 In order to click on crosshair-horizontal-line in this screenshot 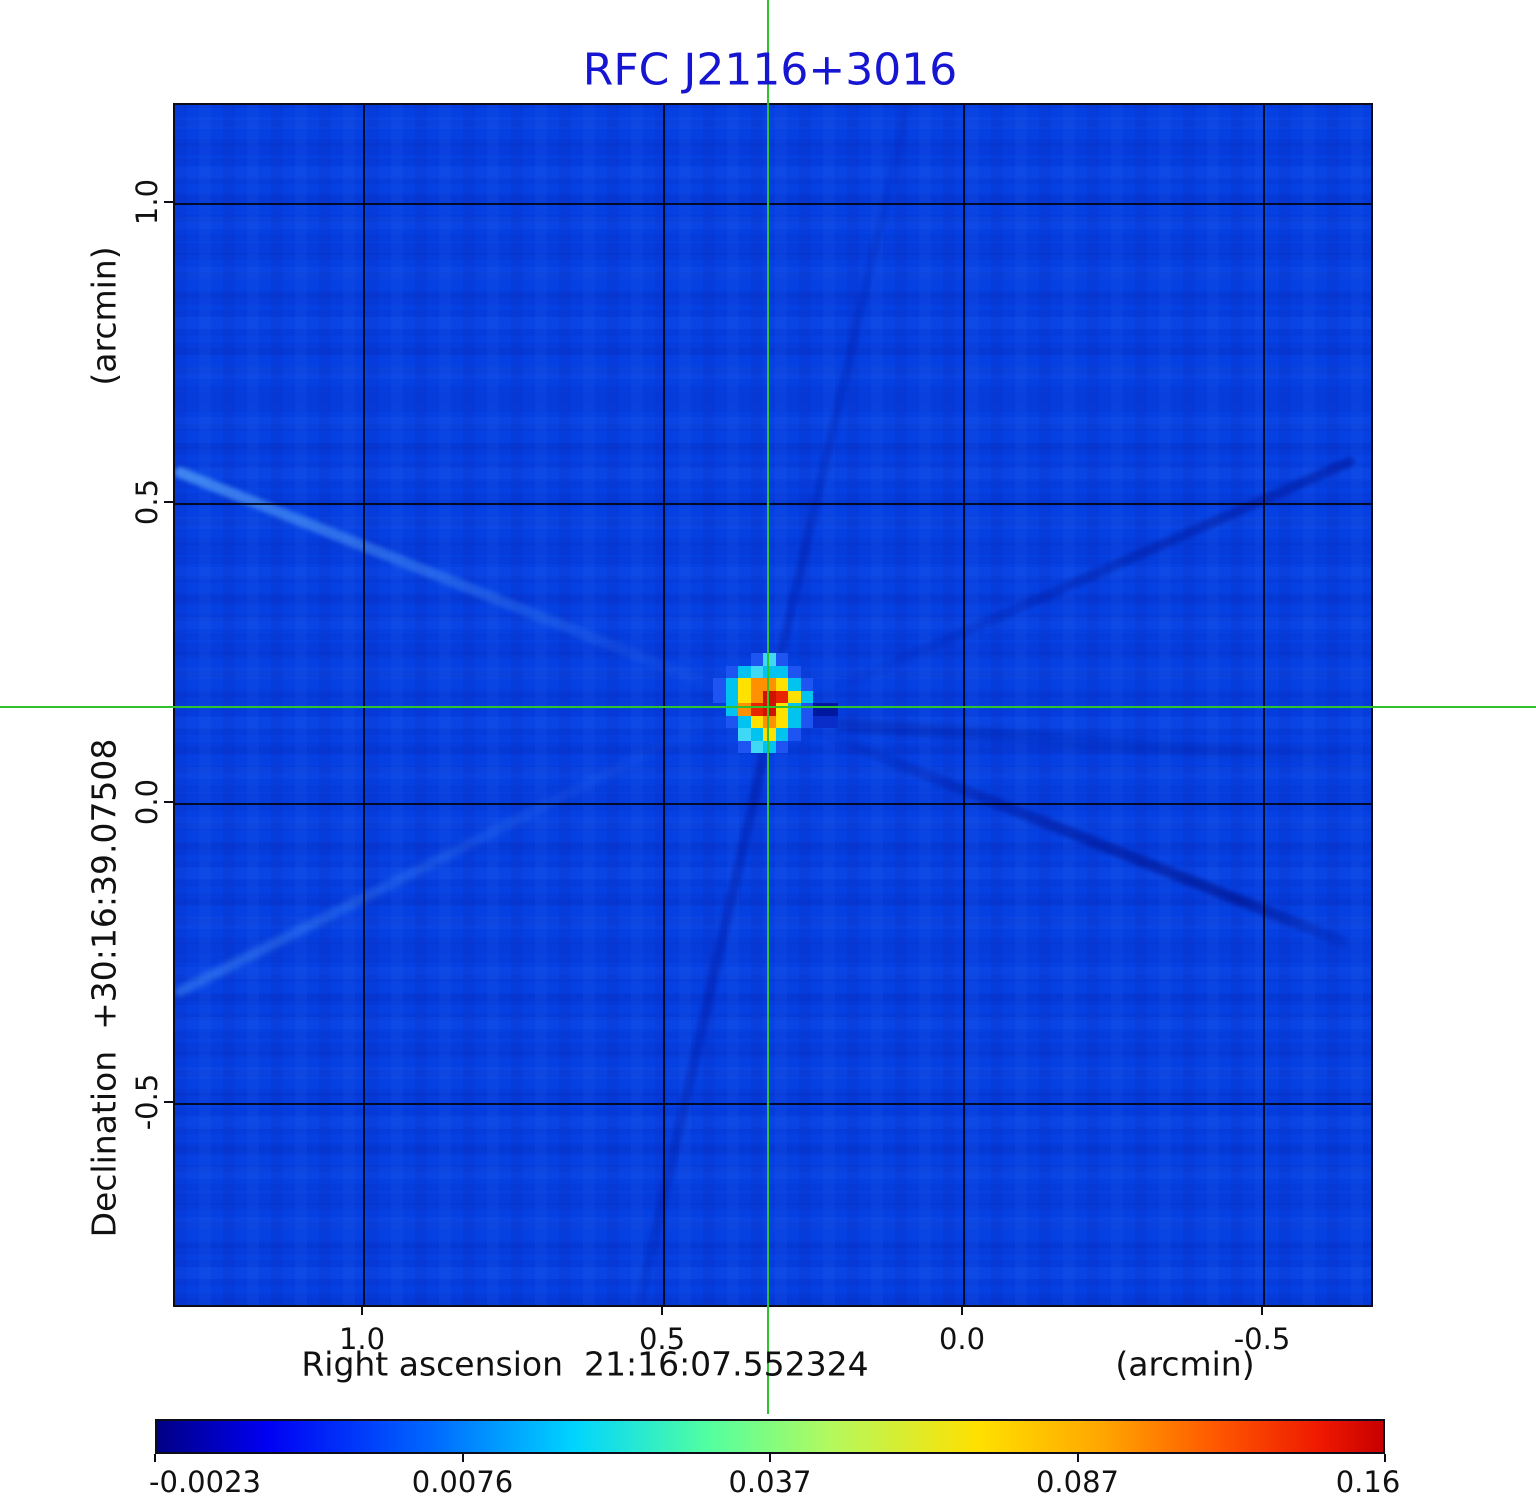, I will do `click(768, 707)`.